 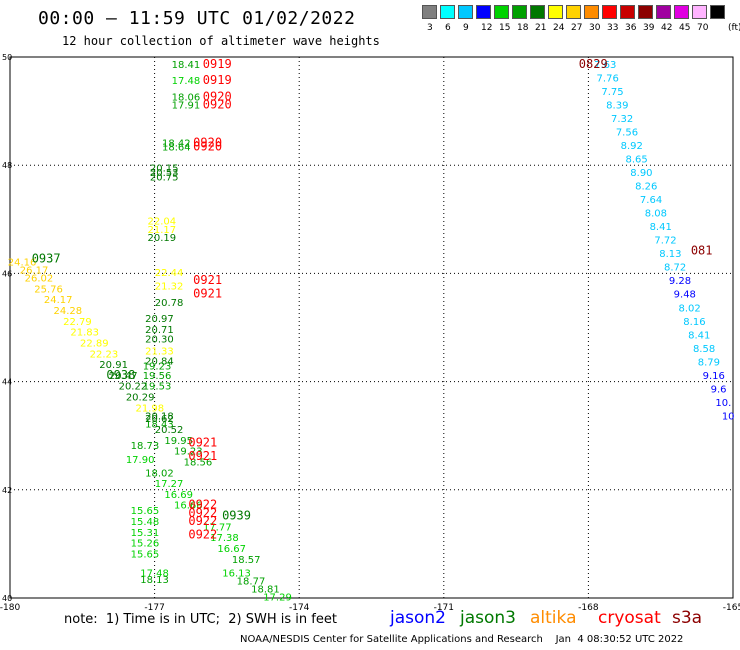 What do you see at coordinates (251, 581) in the screenshot?
I see `wave-height-label: 18.77` at bounding box center [251, 581].